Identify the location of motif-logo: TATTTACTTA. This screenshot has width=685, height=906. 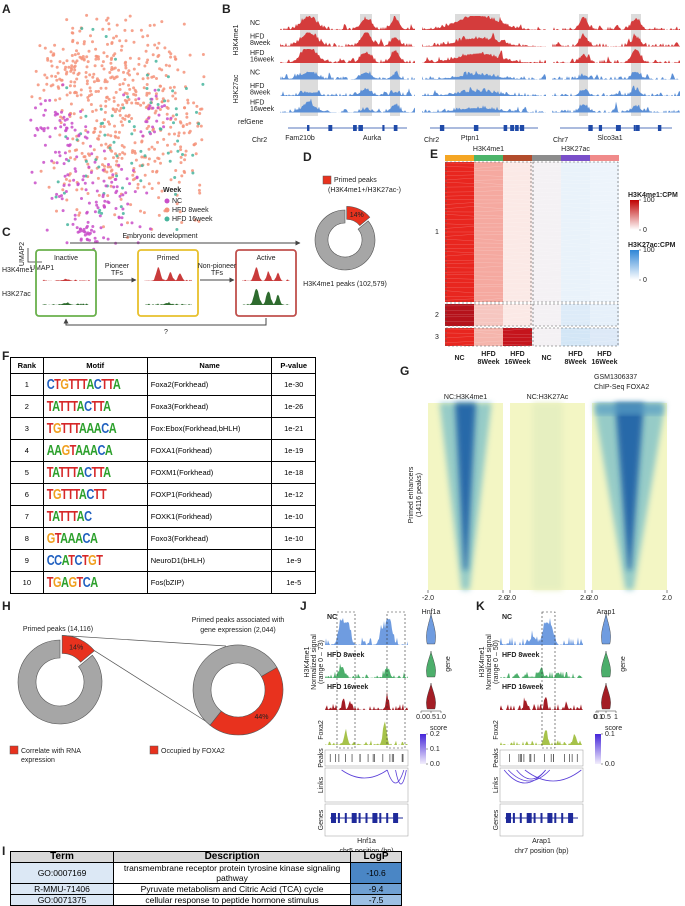
(79, 407).